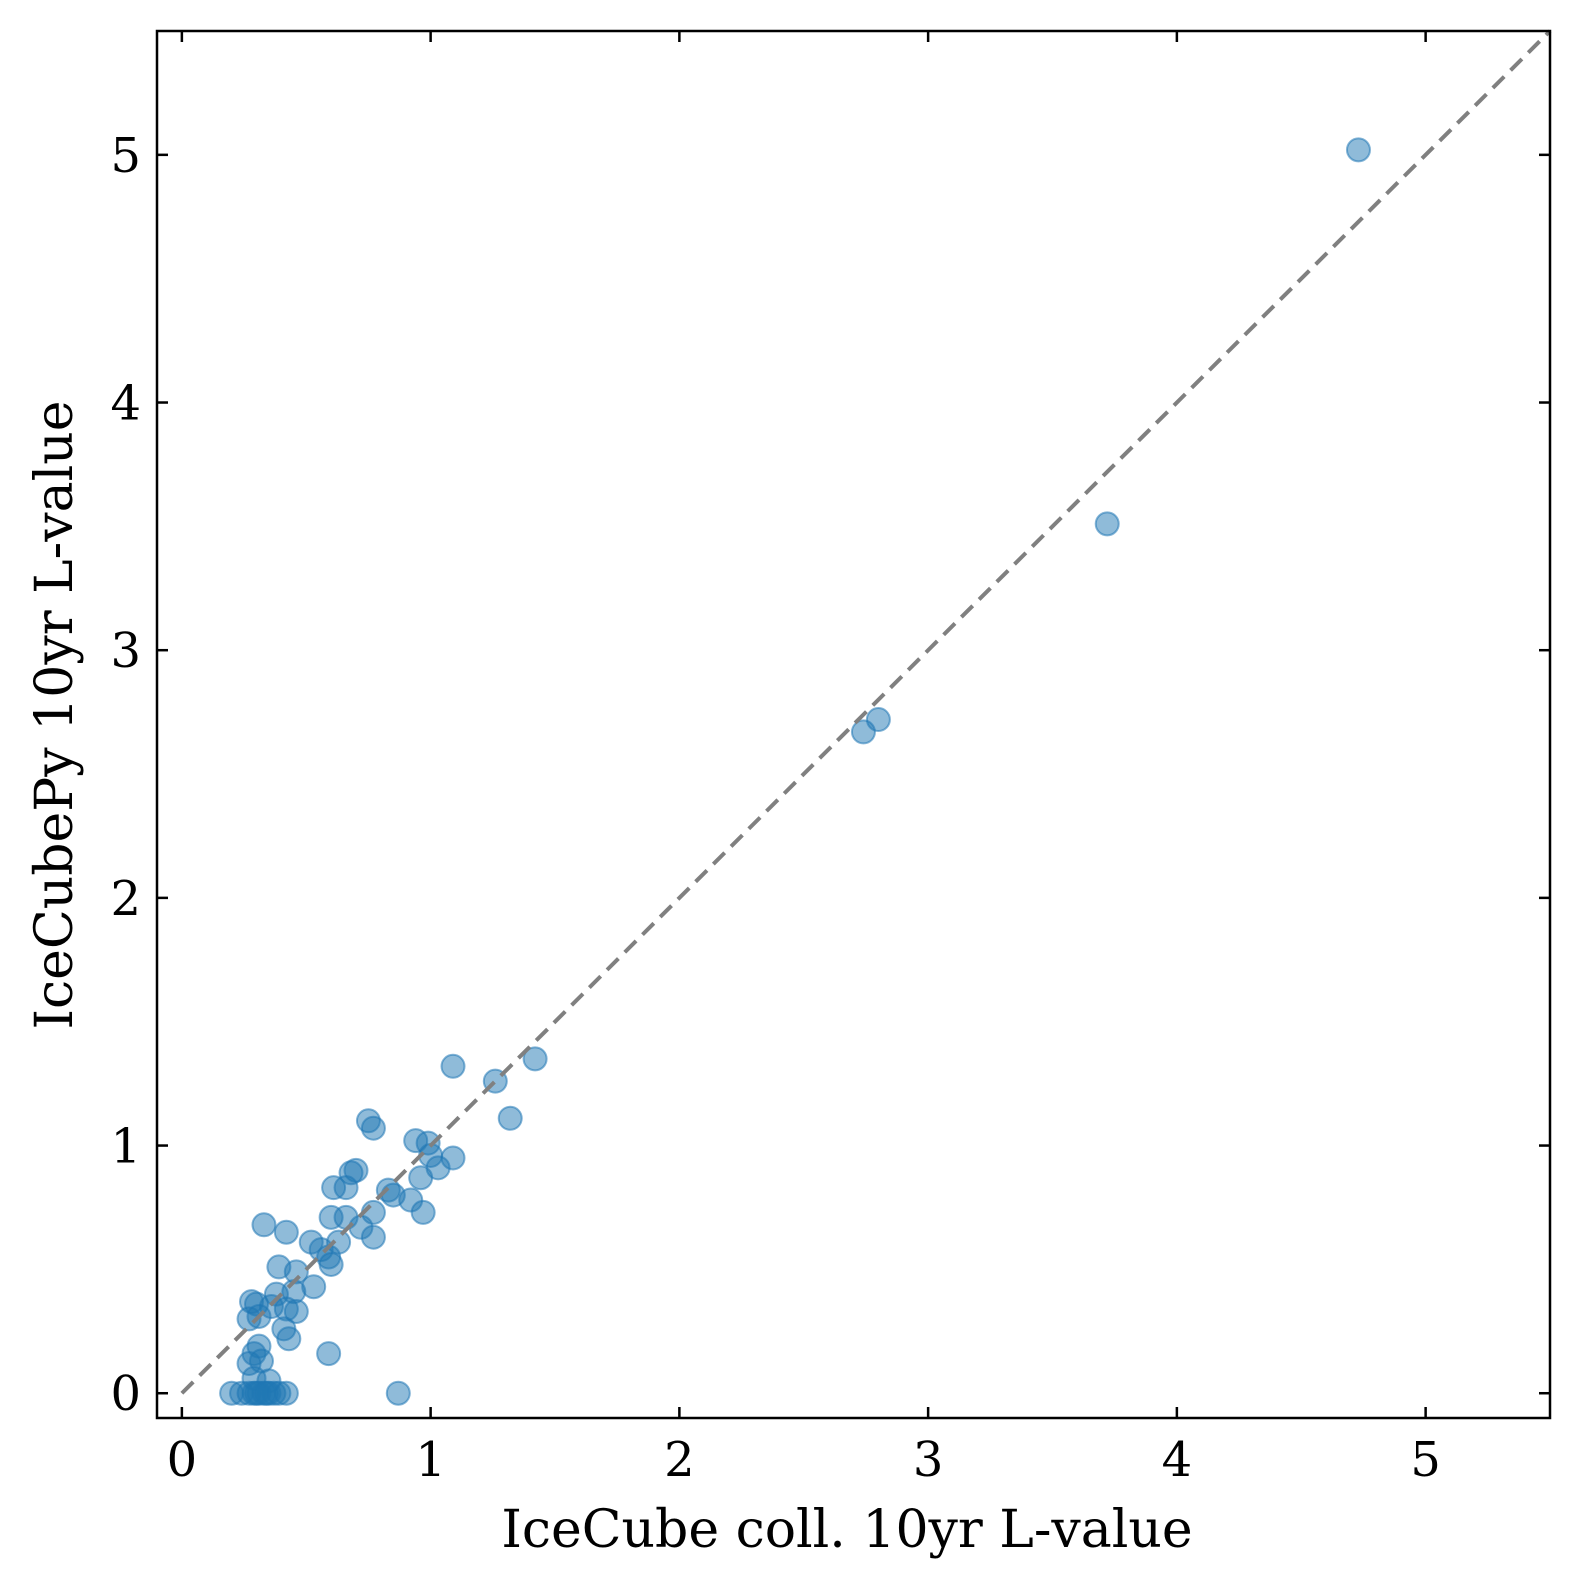  Describe the element at coordinates (55, 715) in the screenshot. I see `y-axis-label: IceCubePy 10yr L-value` at that location.